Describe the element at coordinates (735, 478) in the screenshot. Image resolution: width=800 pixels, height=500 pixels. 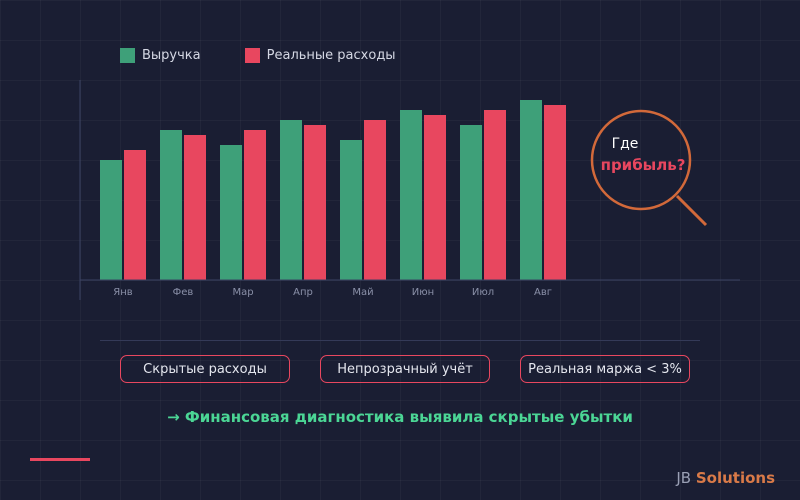
I see `brand-name: Solutions` at that location.